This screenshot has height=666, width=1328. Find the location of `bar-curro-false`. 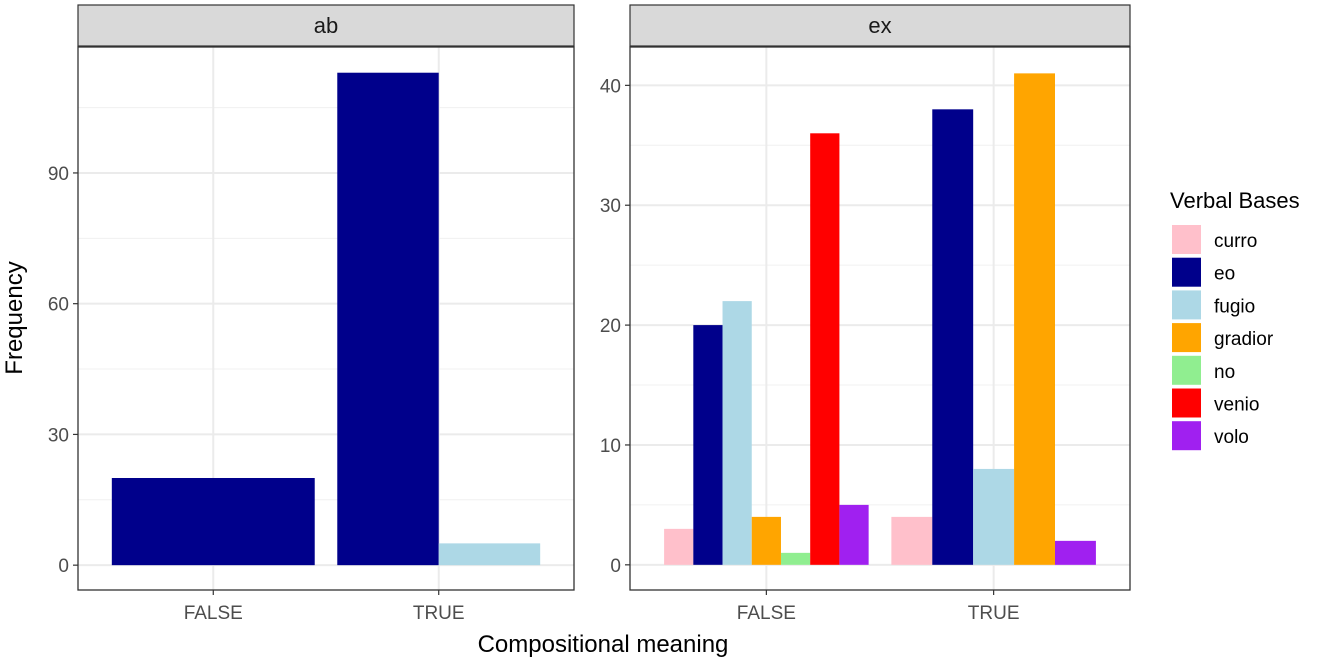

bar-curro-false is located at coordinates (679, 546).